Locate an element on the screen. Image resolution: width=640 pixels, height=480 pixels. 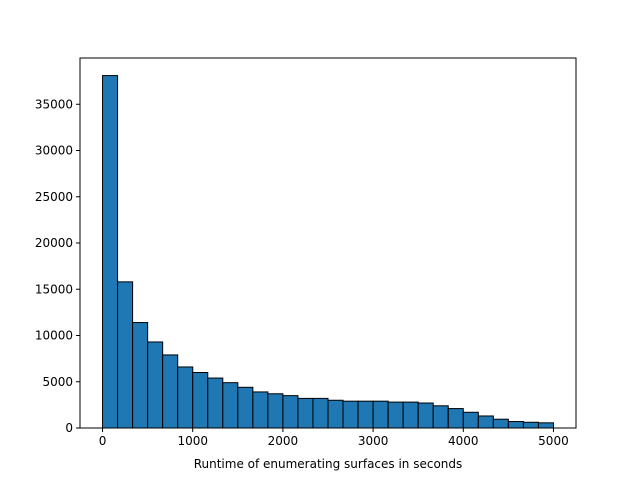
y-tick-label: 25000 is located at coordinates (54, 197).